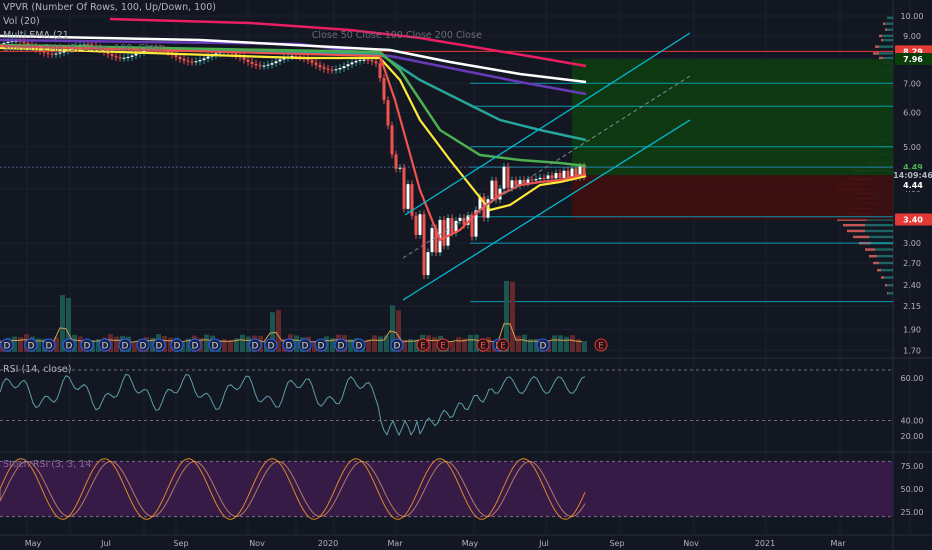 The image size is (932, 550). Describe the element at coordinates (912, 350) in the screenshot. I see `price-tick-12: 1.70` at that location.